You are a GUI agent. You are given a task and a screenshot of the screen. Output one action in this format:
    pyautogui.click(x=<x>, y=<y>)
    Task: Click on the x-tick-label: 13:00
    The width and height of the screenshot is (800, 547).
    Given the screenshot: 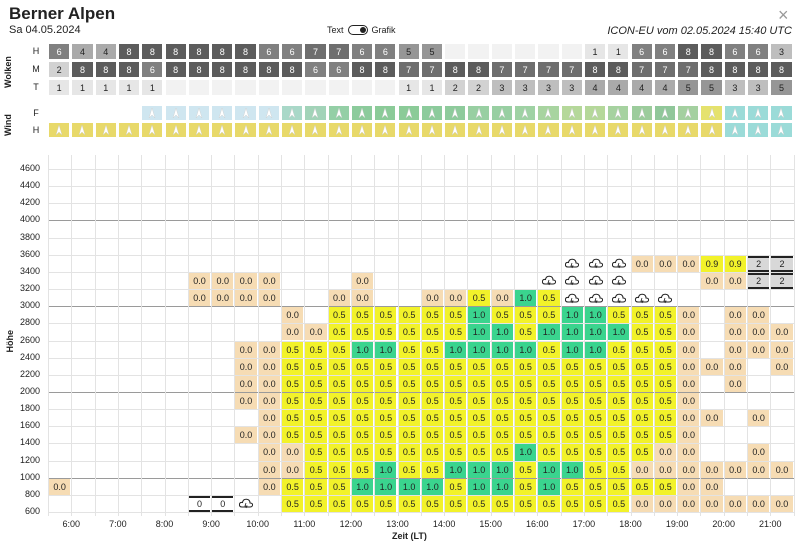 What is the action you would take?
    pyautogui.click(x=397, y=524)
    